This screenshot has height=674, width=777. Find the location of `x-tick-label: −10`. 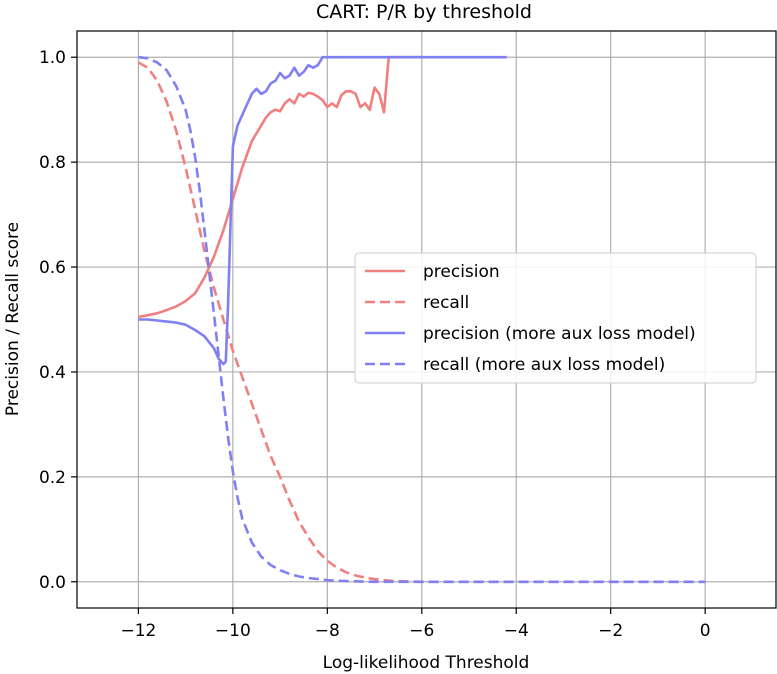

x-tick-label: −10 is located at coordinates (233, 631).